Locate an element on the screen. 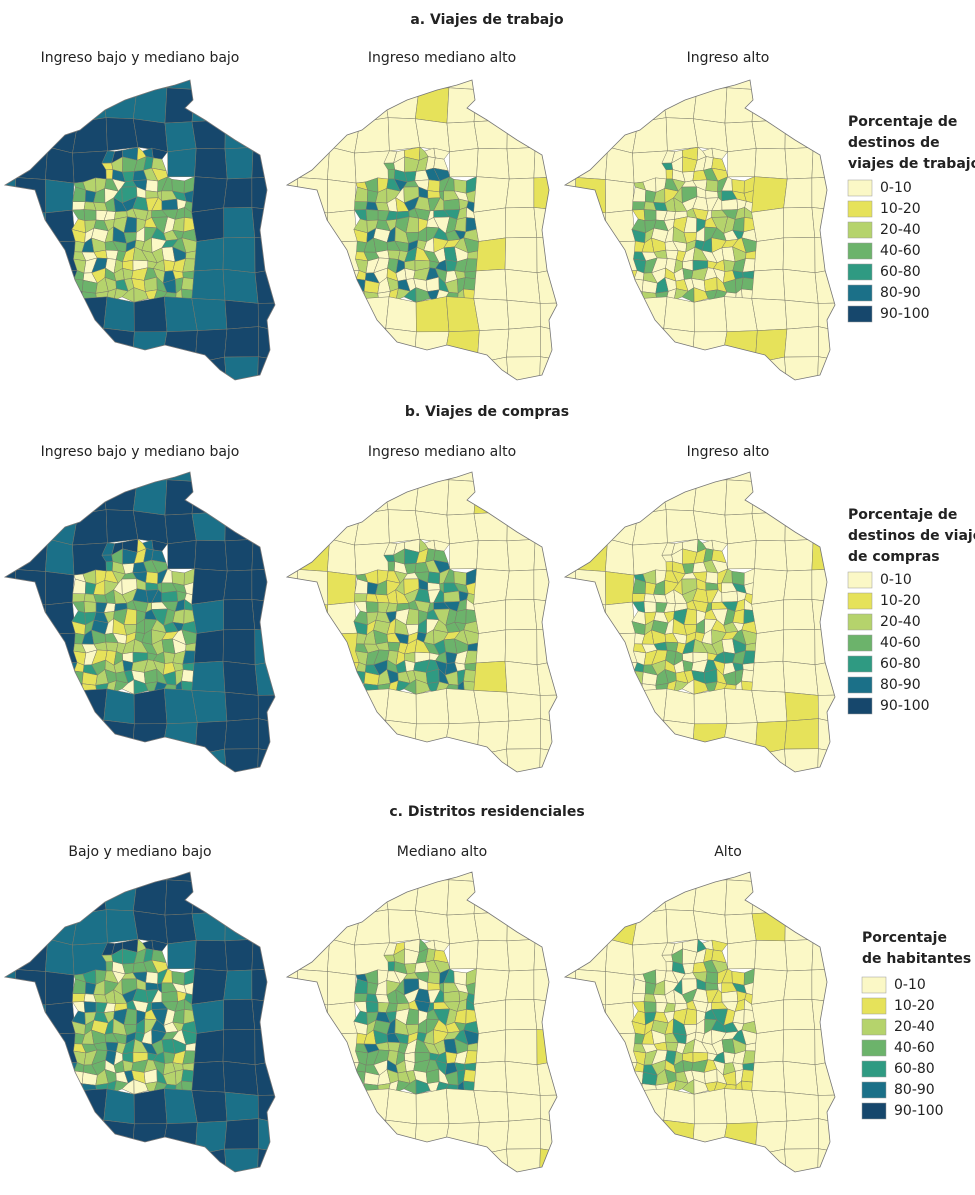 The width and height of the screenshot is (975, 1195). legend-title: de compras is located at coordinates (894, 557).